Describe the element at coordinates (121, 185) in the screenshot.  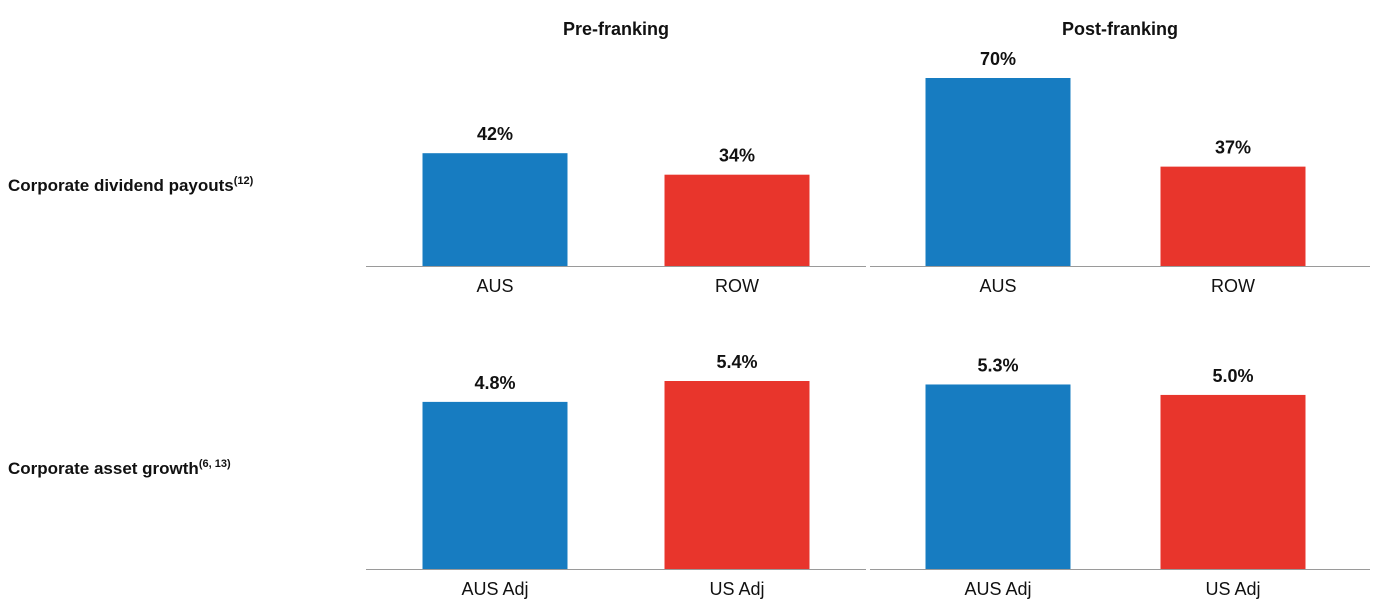
I see `row-label-text: Corporate dividend payouts` at that location.